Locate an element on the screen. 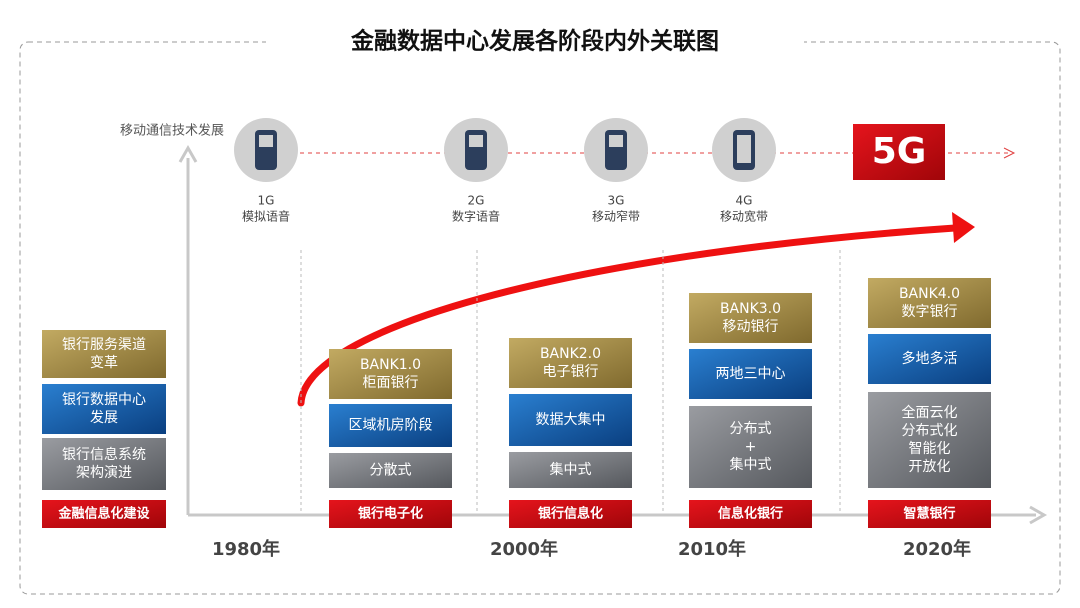 The image size is (1080, 608). stage-datacenter-text: 多地多活 is located at coordinates (930, 358).